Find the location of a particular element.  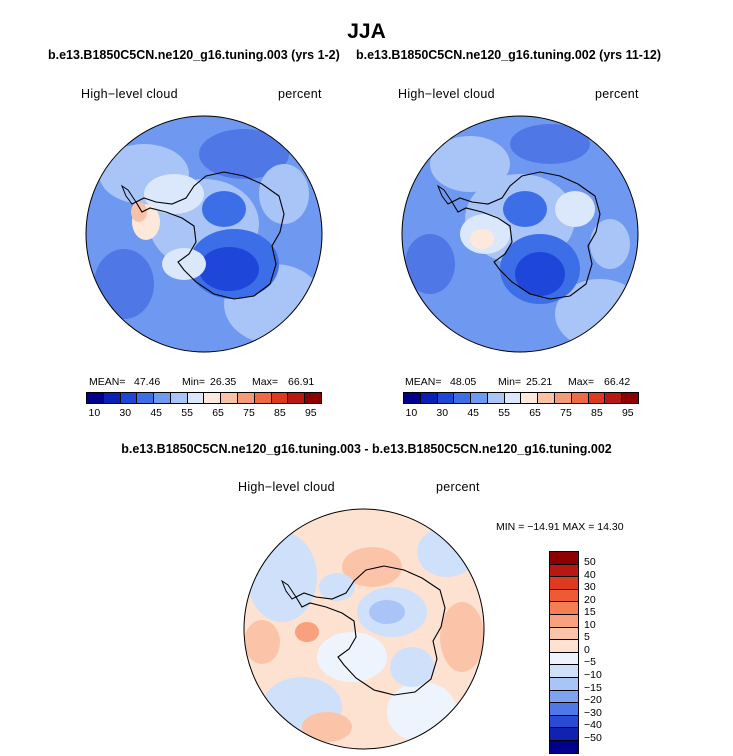

difference-colorbar-ticks: 50 40 30 20 15 10 5 0 −5 −10 −15 −20 −30 −40 −50 is located at coordinates (599, 647).